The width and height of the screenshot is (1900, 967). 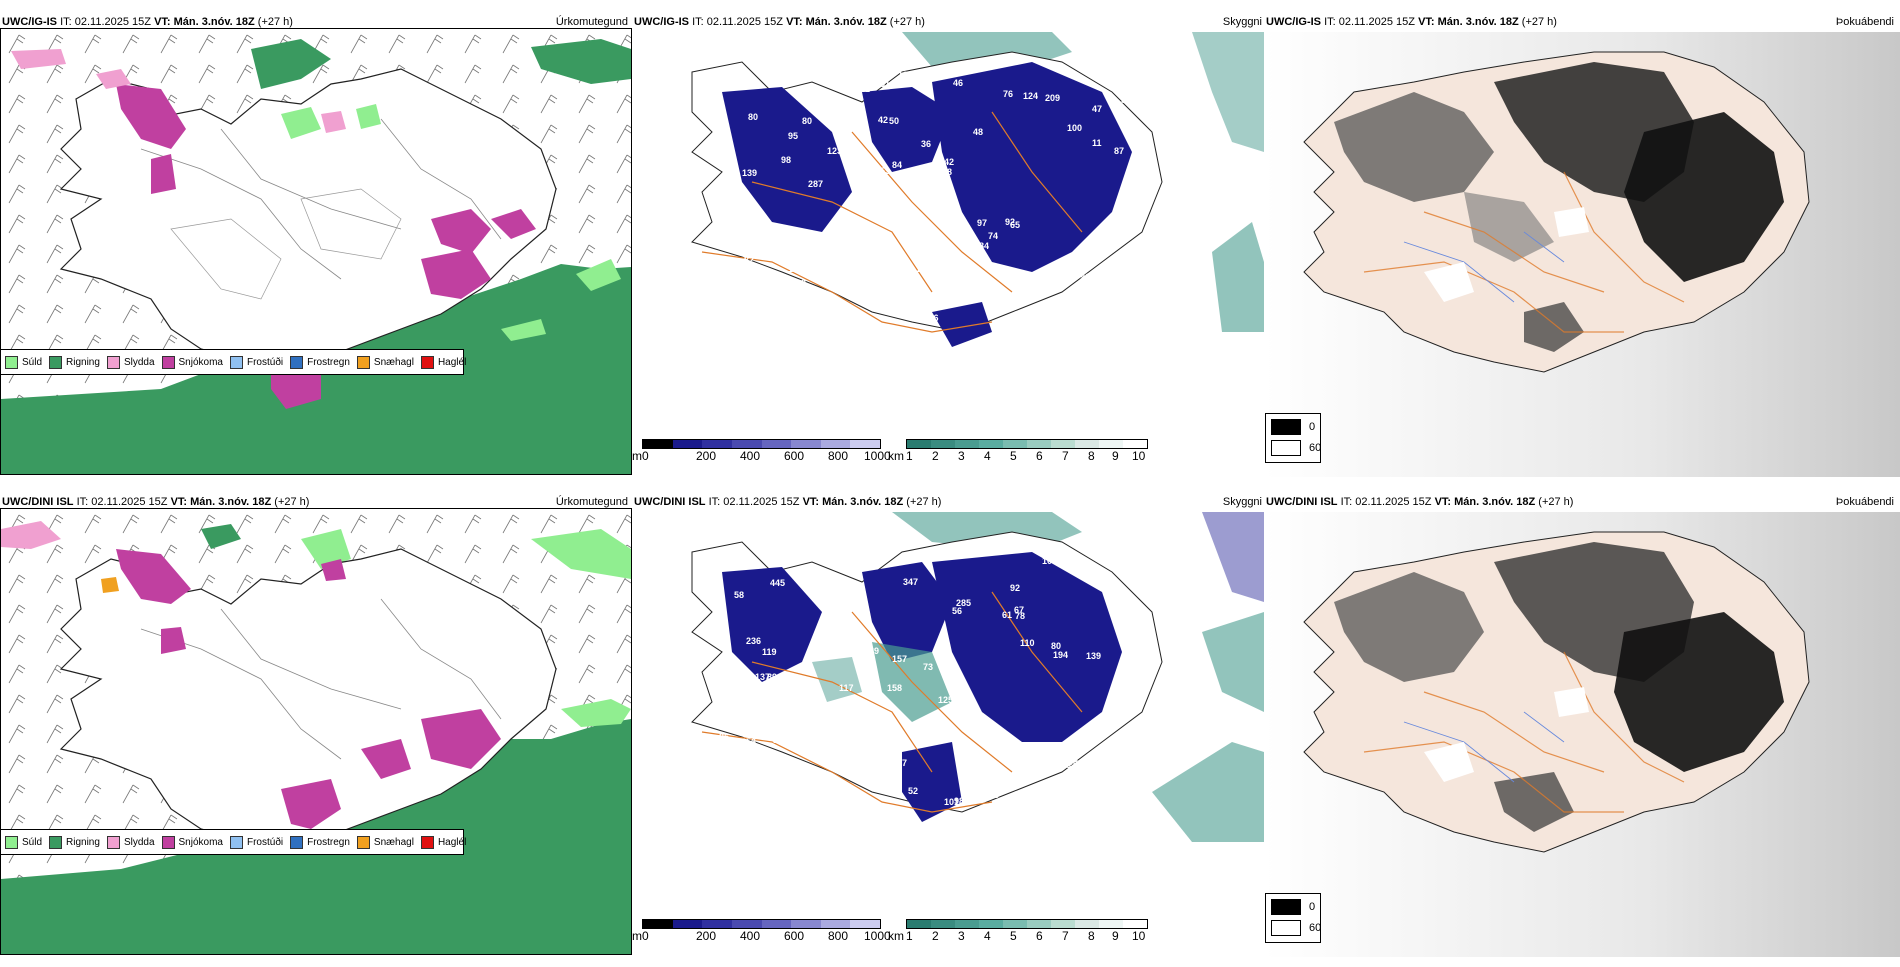 I want to click on cloud-base-label: 157, so click(x=899, y=659).